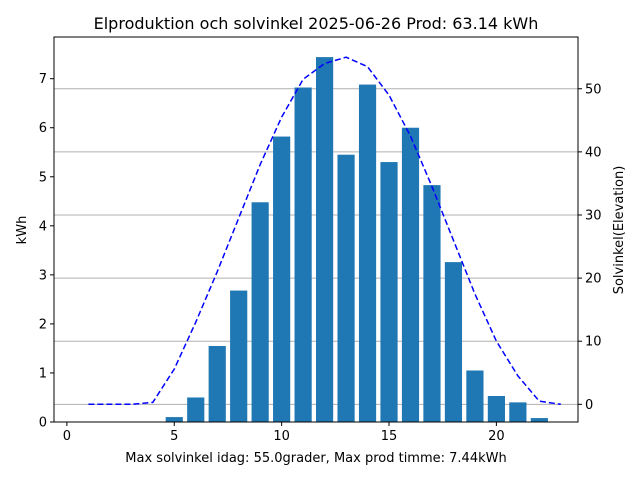 This screenshot has width=640, height=480. Describe the element at coordinates (281, 436) in the screenshot. I see `x-tick-label: 10` at that location.